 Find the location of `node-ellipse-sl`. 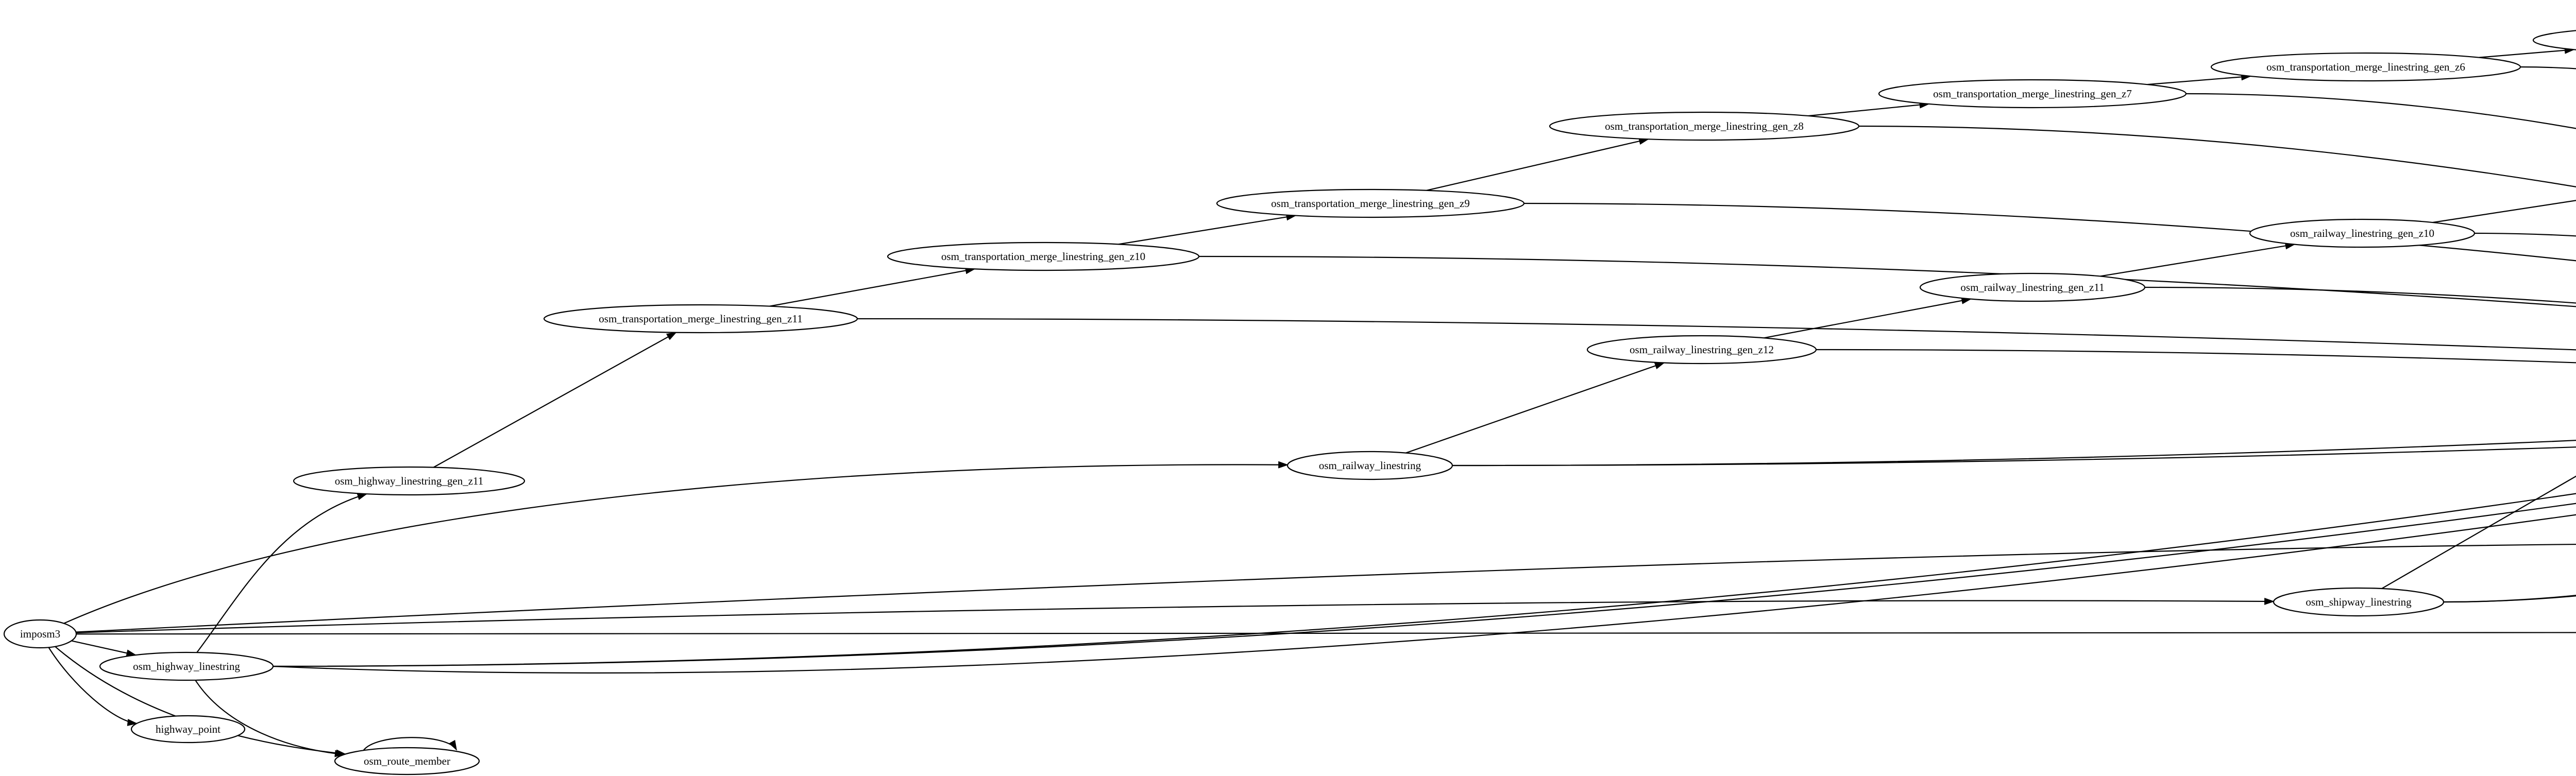

node-ellipse-sl is located at coordinates (2359, 602).